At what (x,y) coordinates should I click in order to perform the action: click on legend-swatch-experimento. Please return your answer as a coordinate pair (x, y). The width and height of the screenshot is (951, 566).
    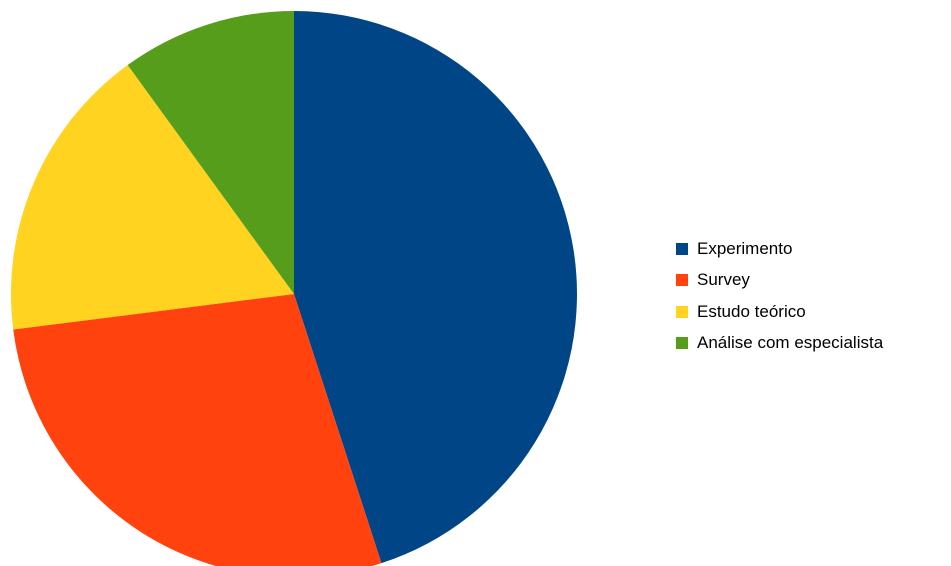
    Looking at the image, I should click on (682, 248).